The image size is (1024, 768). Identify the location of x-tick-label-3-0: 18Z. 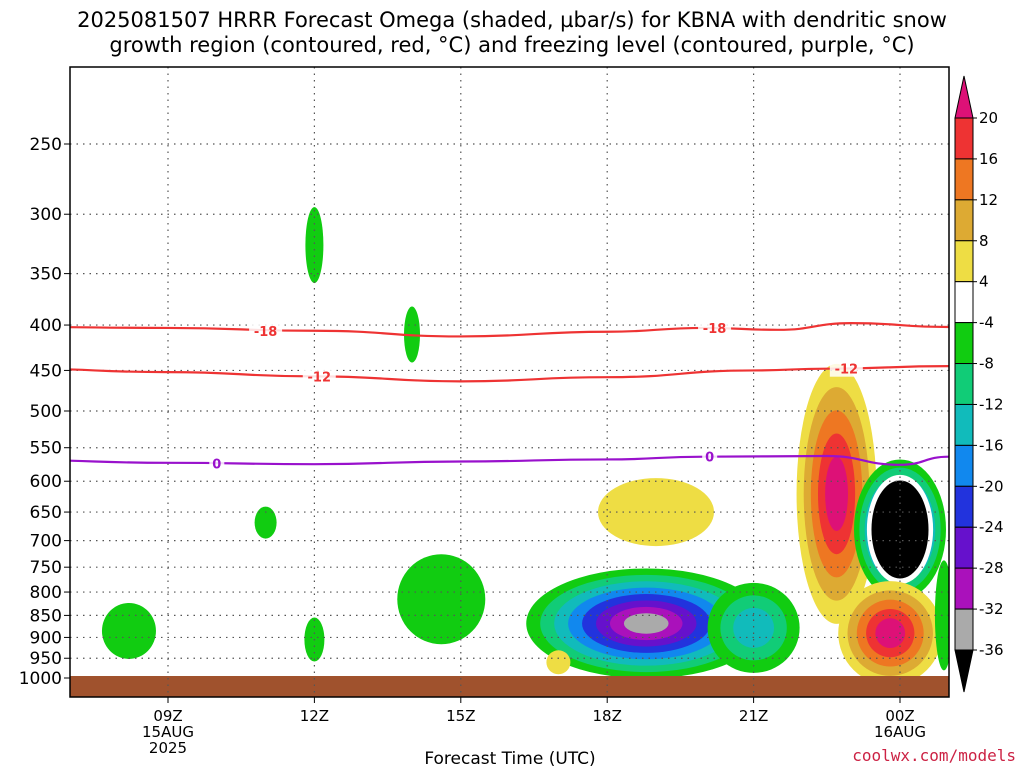
(607, 716).